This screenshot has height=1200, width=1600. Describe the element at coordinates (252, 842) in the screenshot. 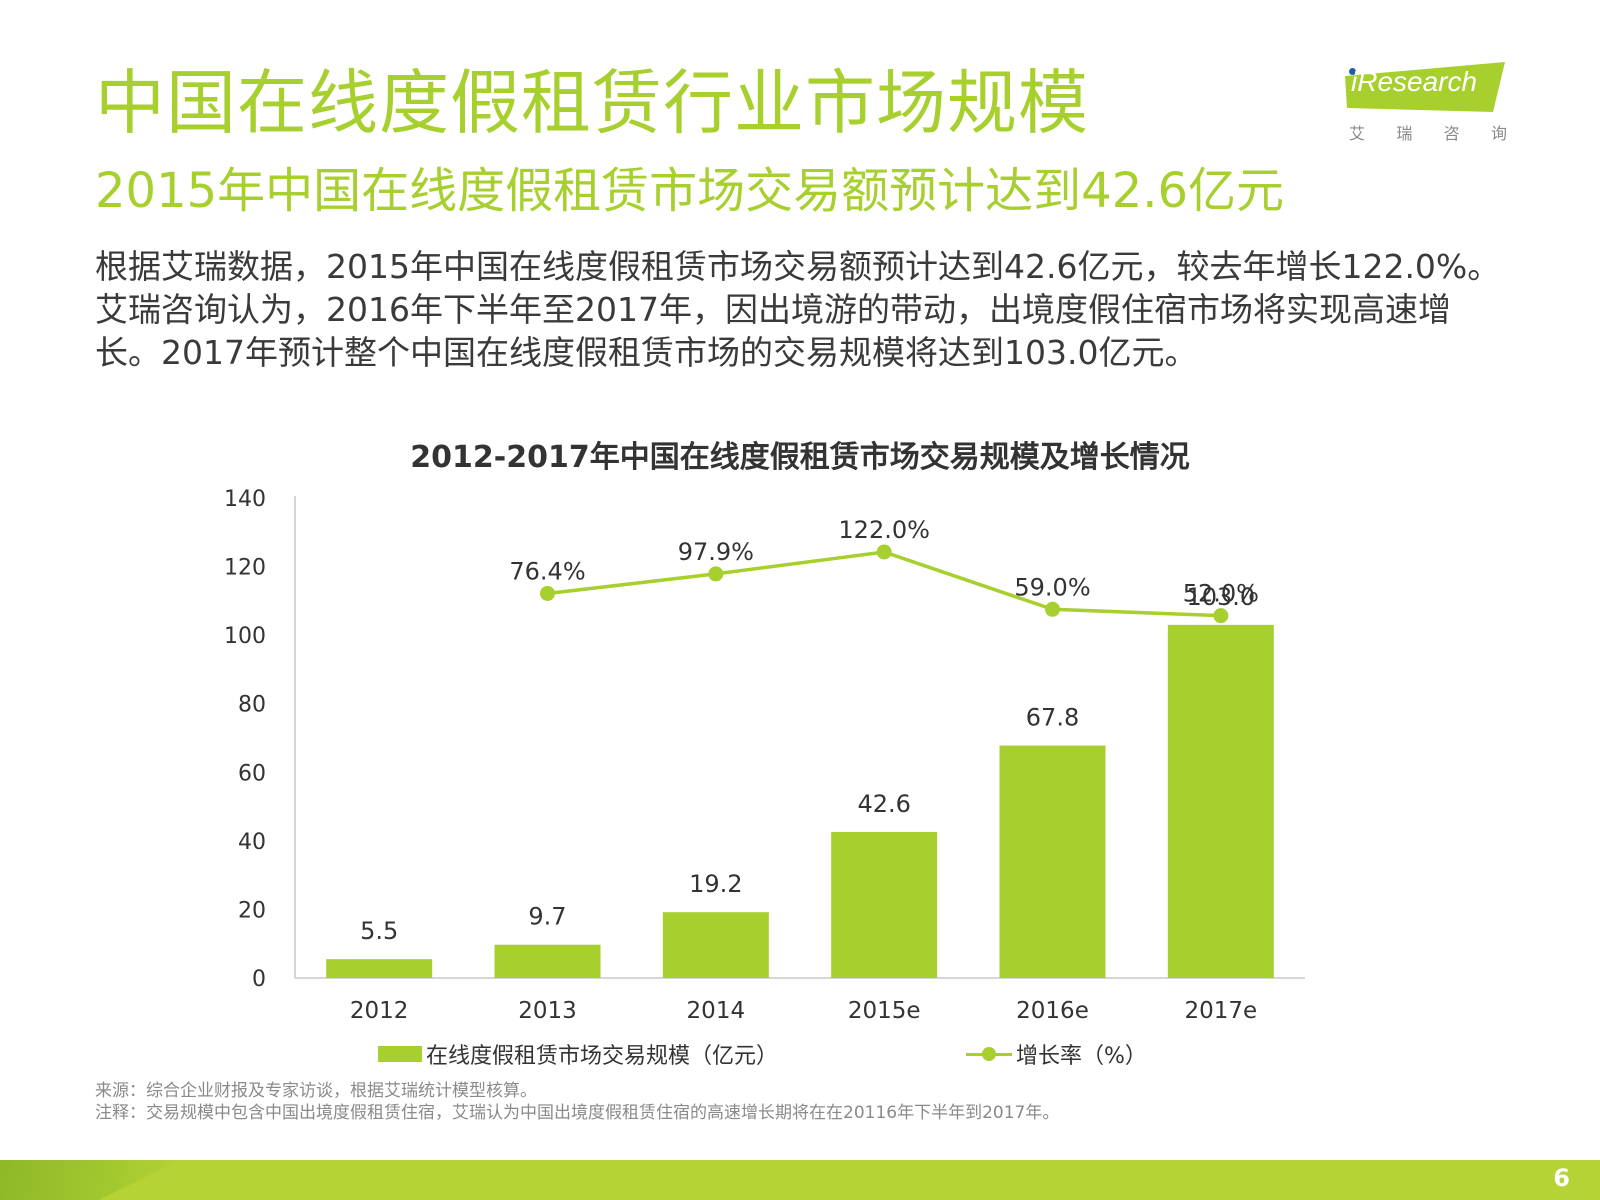

I see `y-tick-label: 40` at that location.